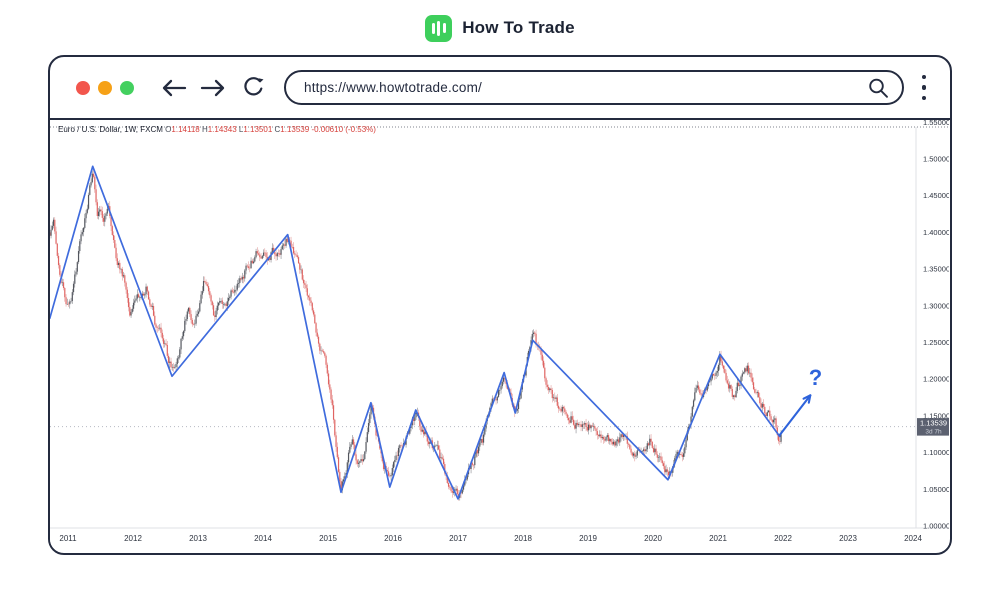  I want to click on traffic-lights, so click(105, 87).